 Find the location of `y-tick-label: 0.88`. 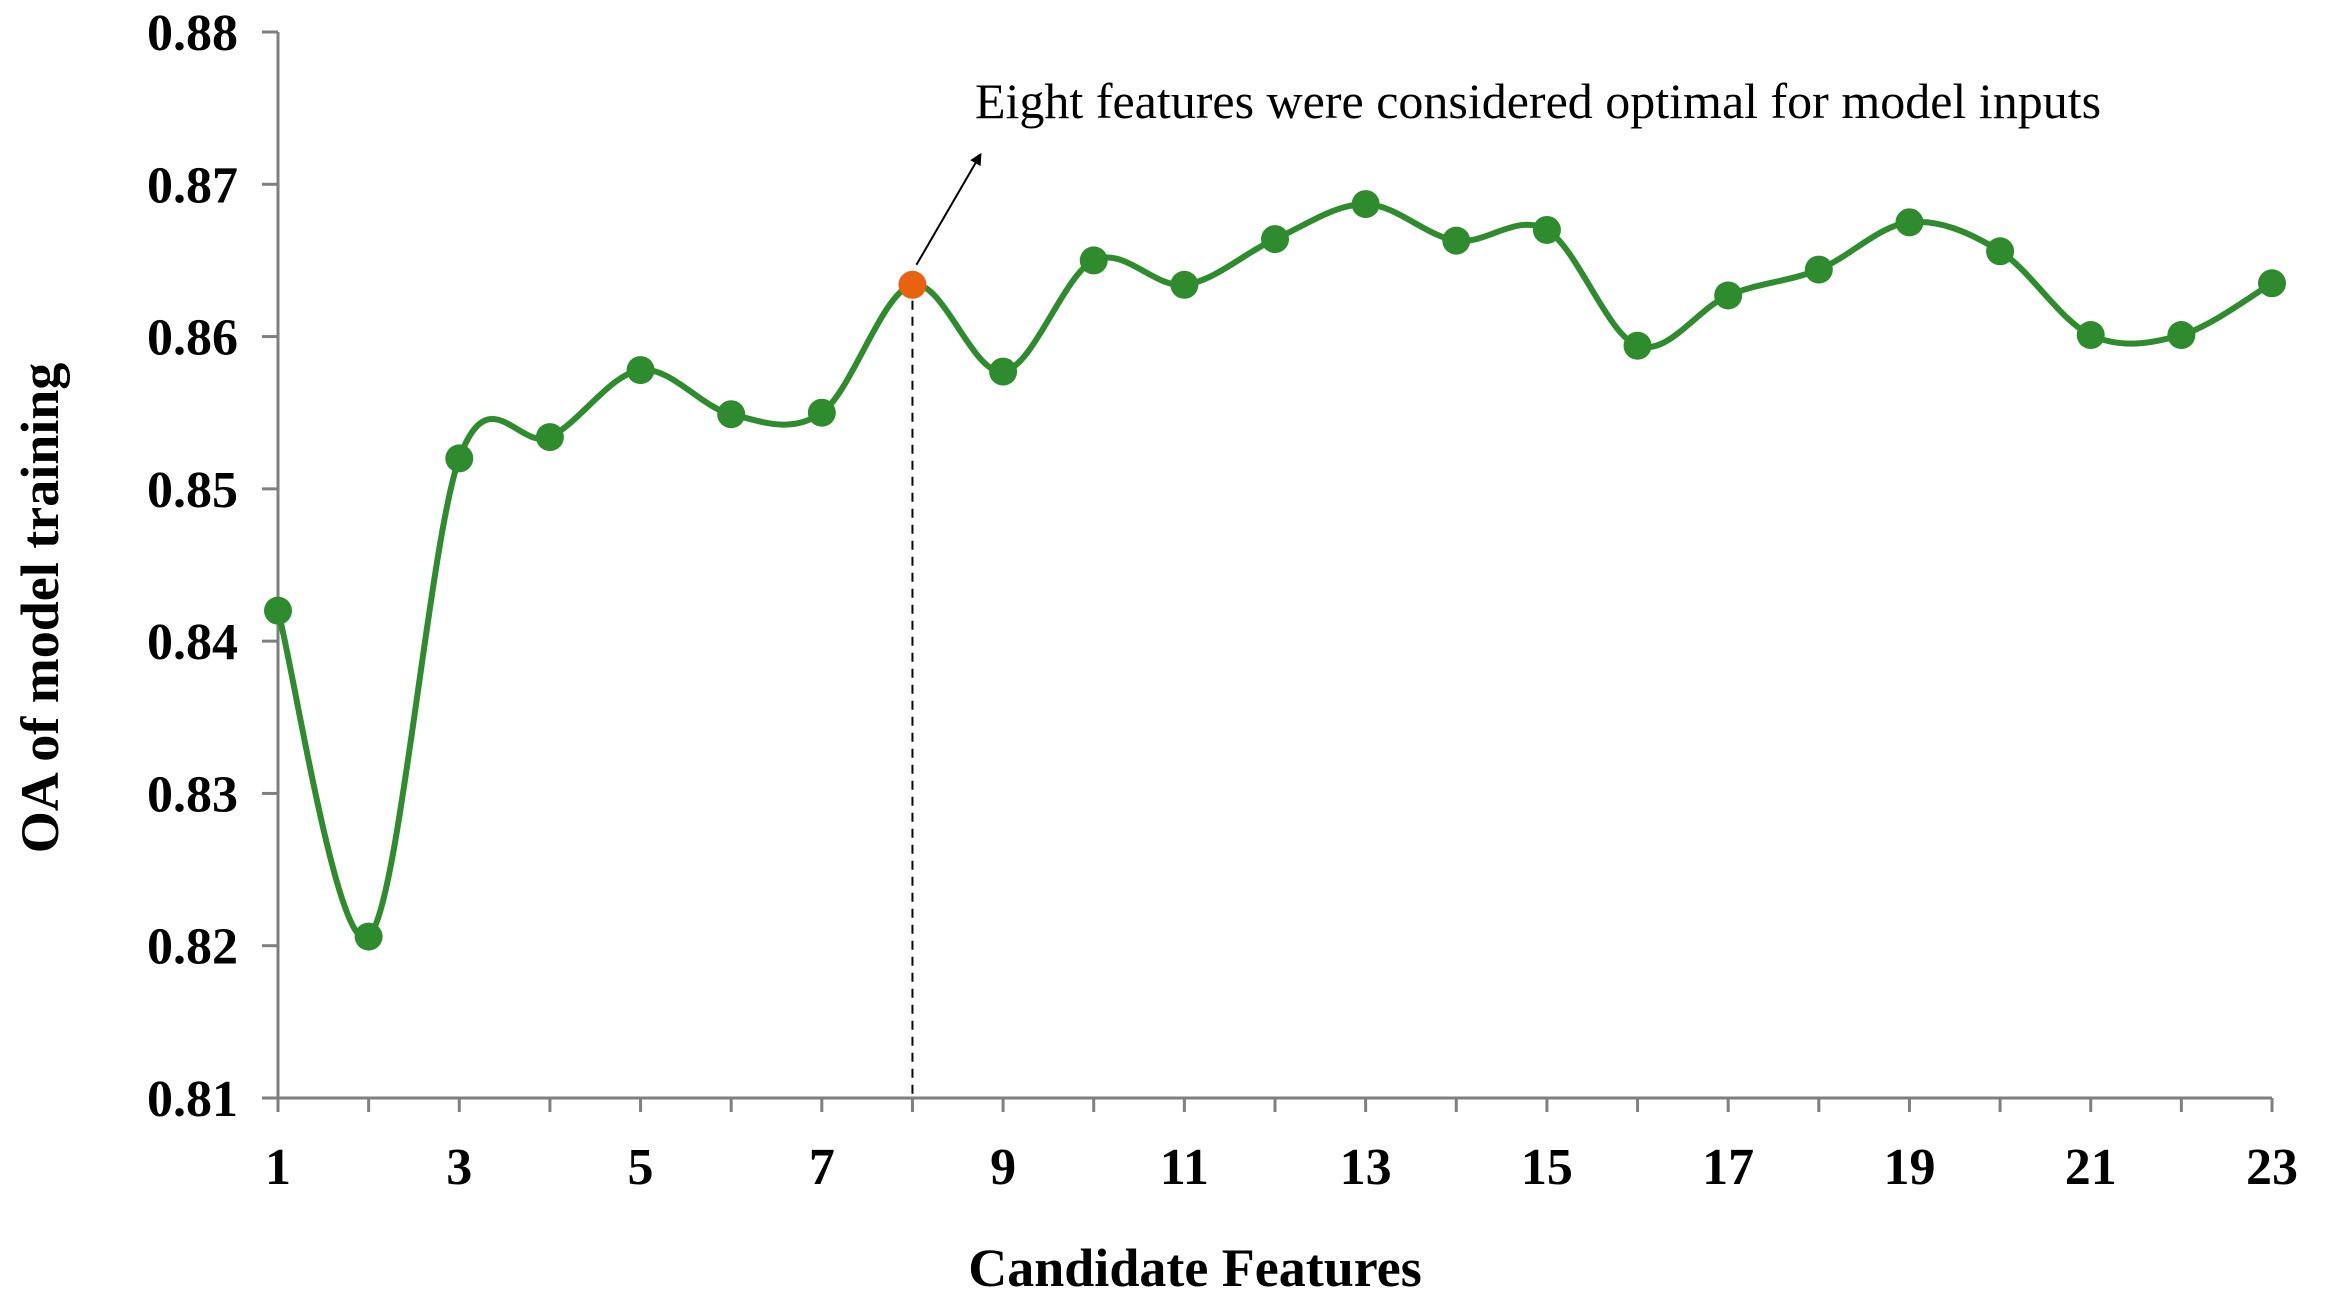

y-tick-label: 0.88 is located at coordinates (192, 33).